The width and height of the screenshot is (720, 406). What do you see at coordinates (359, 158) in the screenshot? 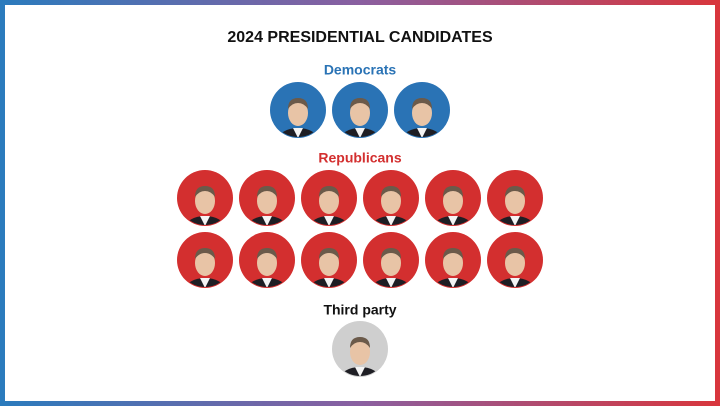
I see `section-label: Republicans` at bounding box center [359, 158].